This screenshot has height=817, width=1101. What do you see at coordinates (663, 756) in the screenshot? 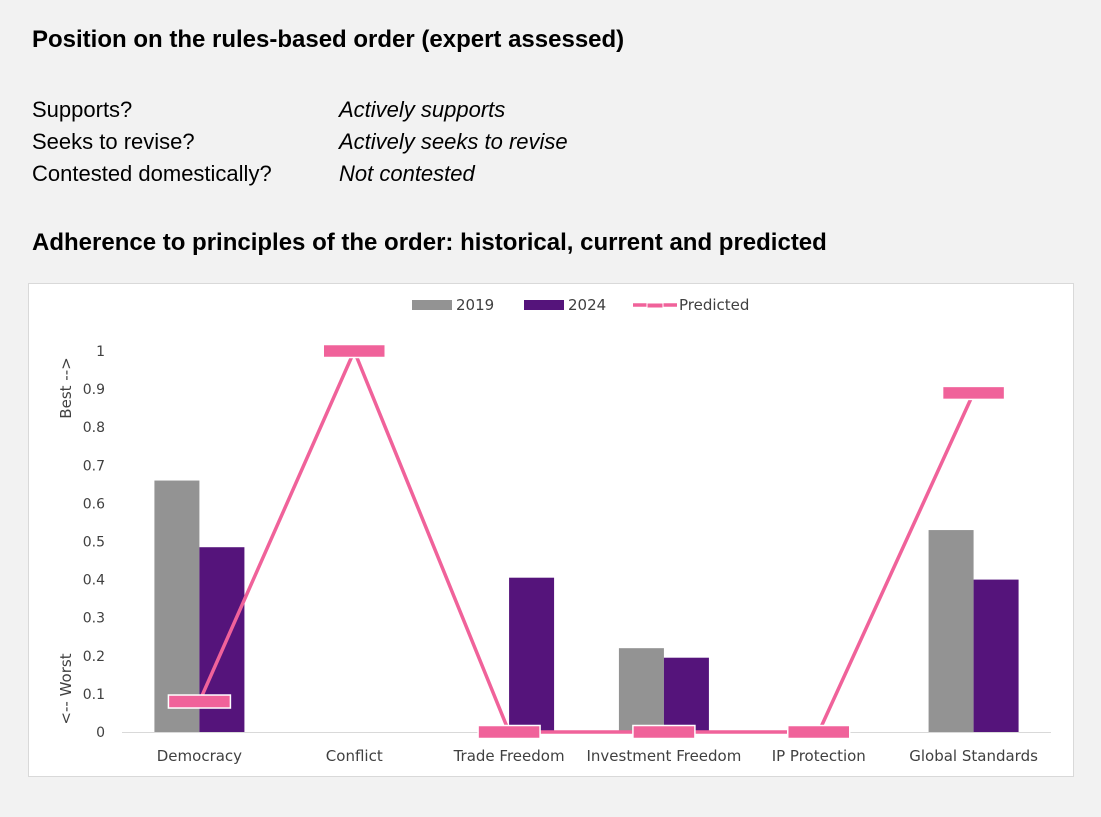
I see `x-category-label: Investment Freedom` at bounding box center [663, 756].